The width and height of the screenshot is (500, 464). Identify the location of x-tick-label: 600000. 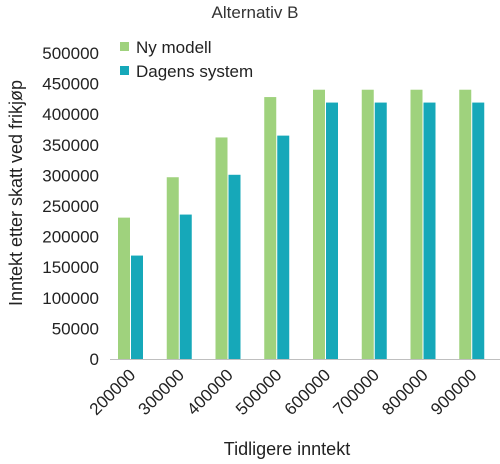
(308, 392).